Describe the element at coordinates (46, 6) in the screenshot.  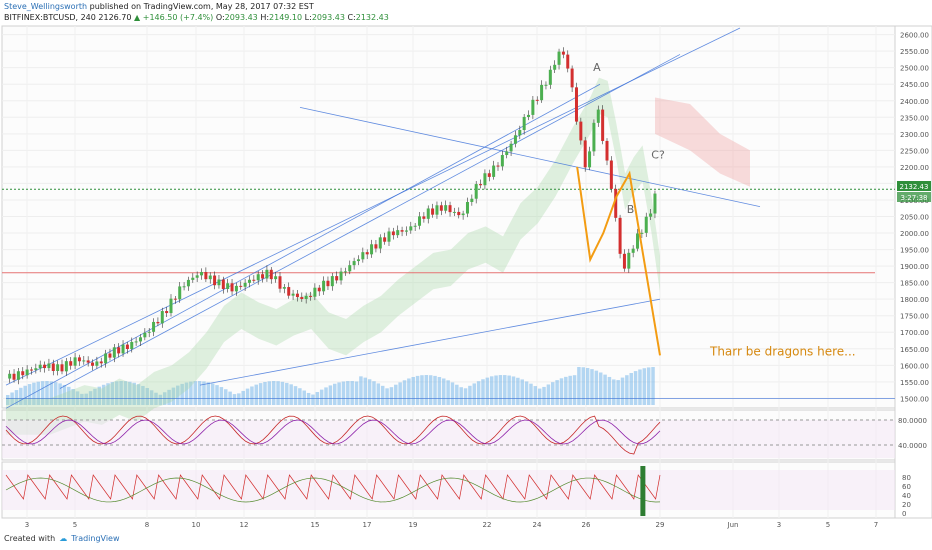
I see `author-link: Steve_Wellingsworth` at that location.